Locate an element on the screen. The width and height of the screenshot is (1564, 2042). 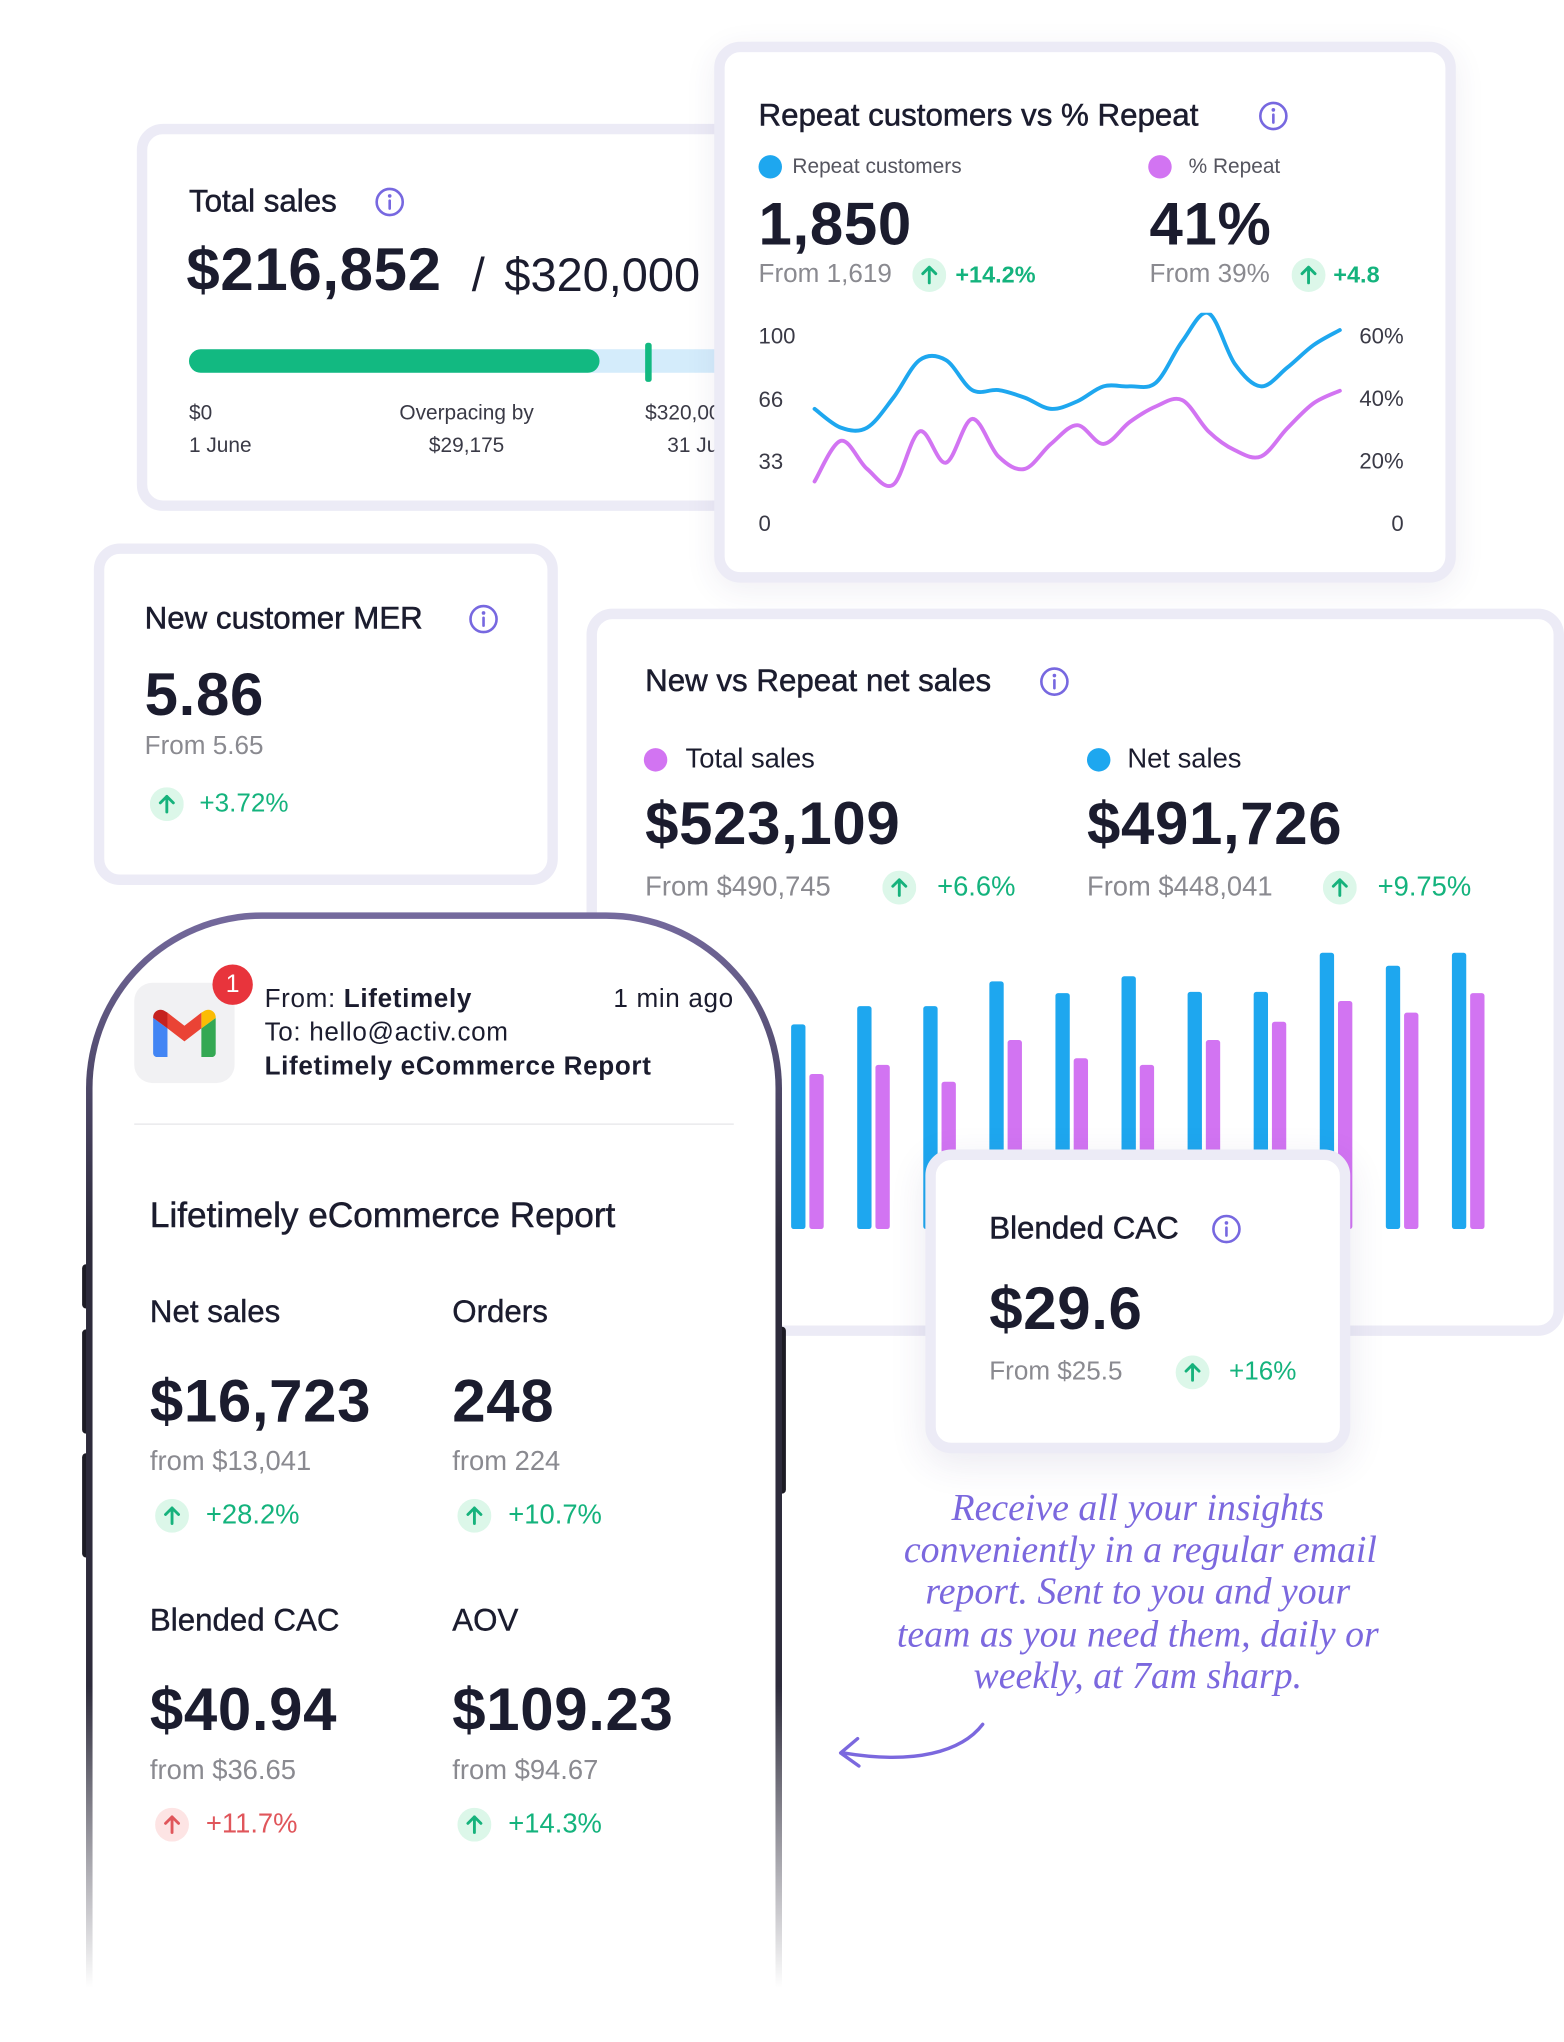
line is located at coordinates (1077, 372).